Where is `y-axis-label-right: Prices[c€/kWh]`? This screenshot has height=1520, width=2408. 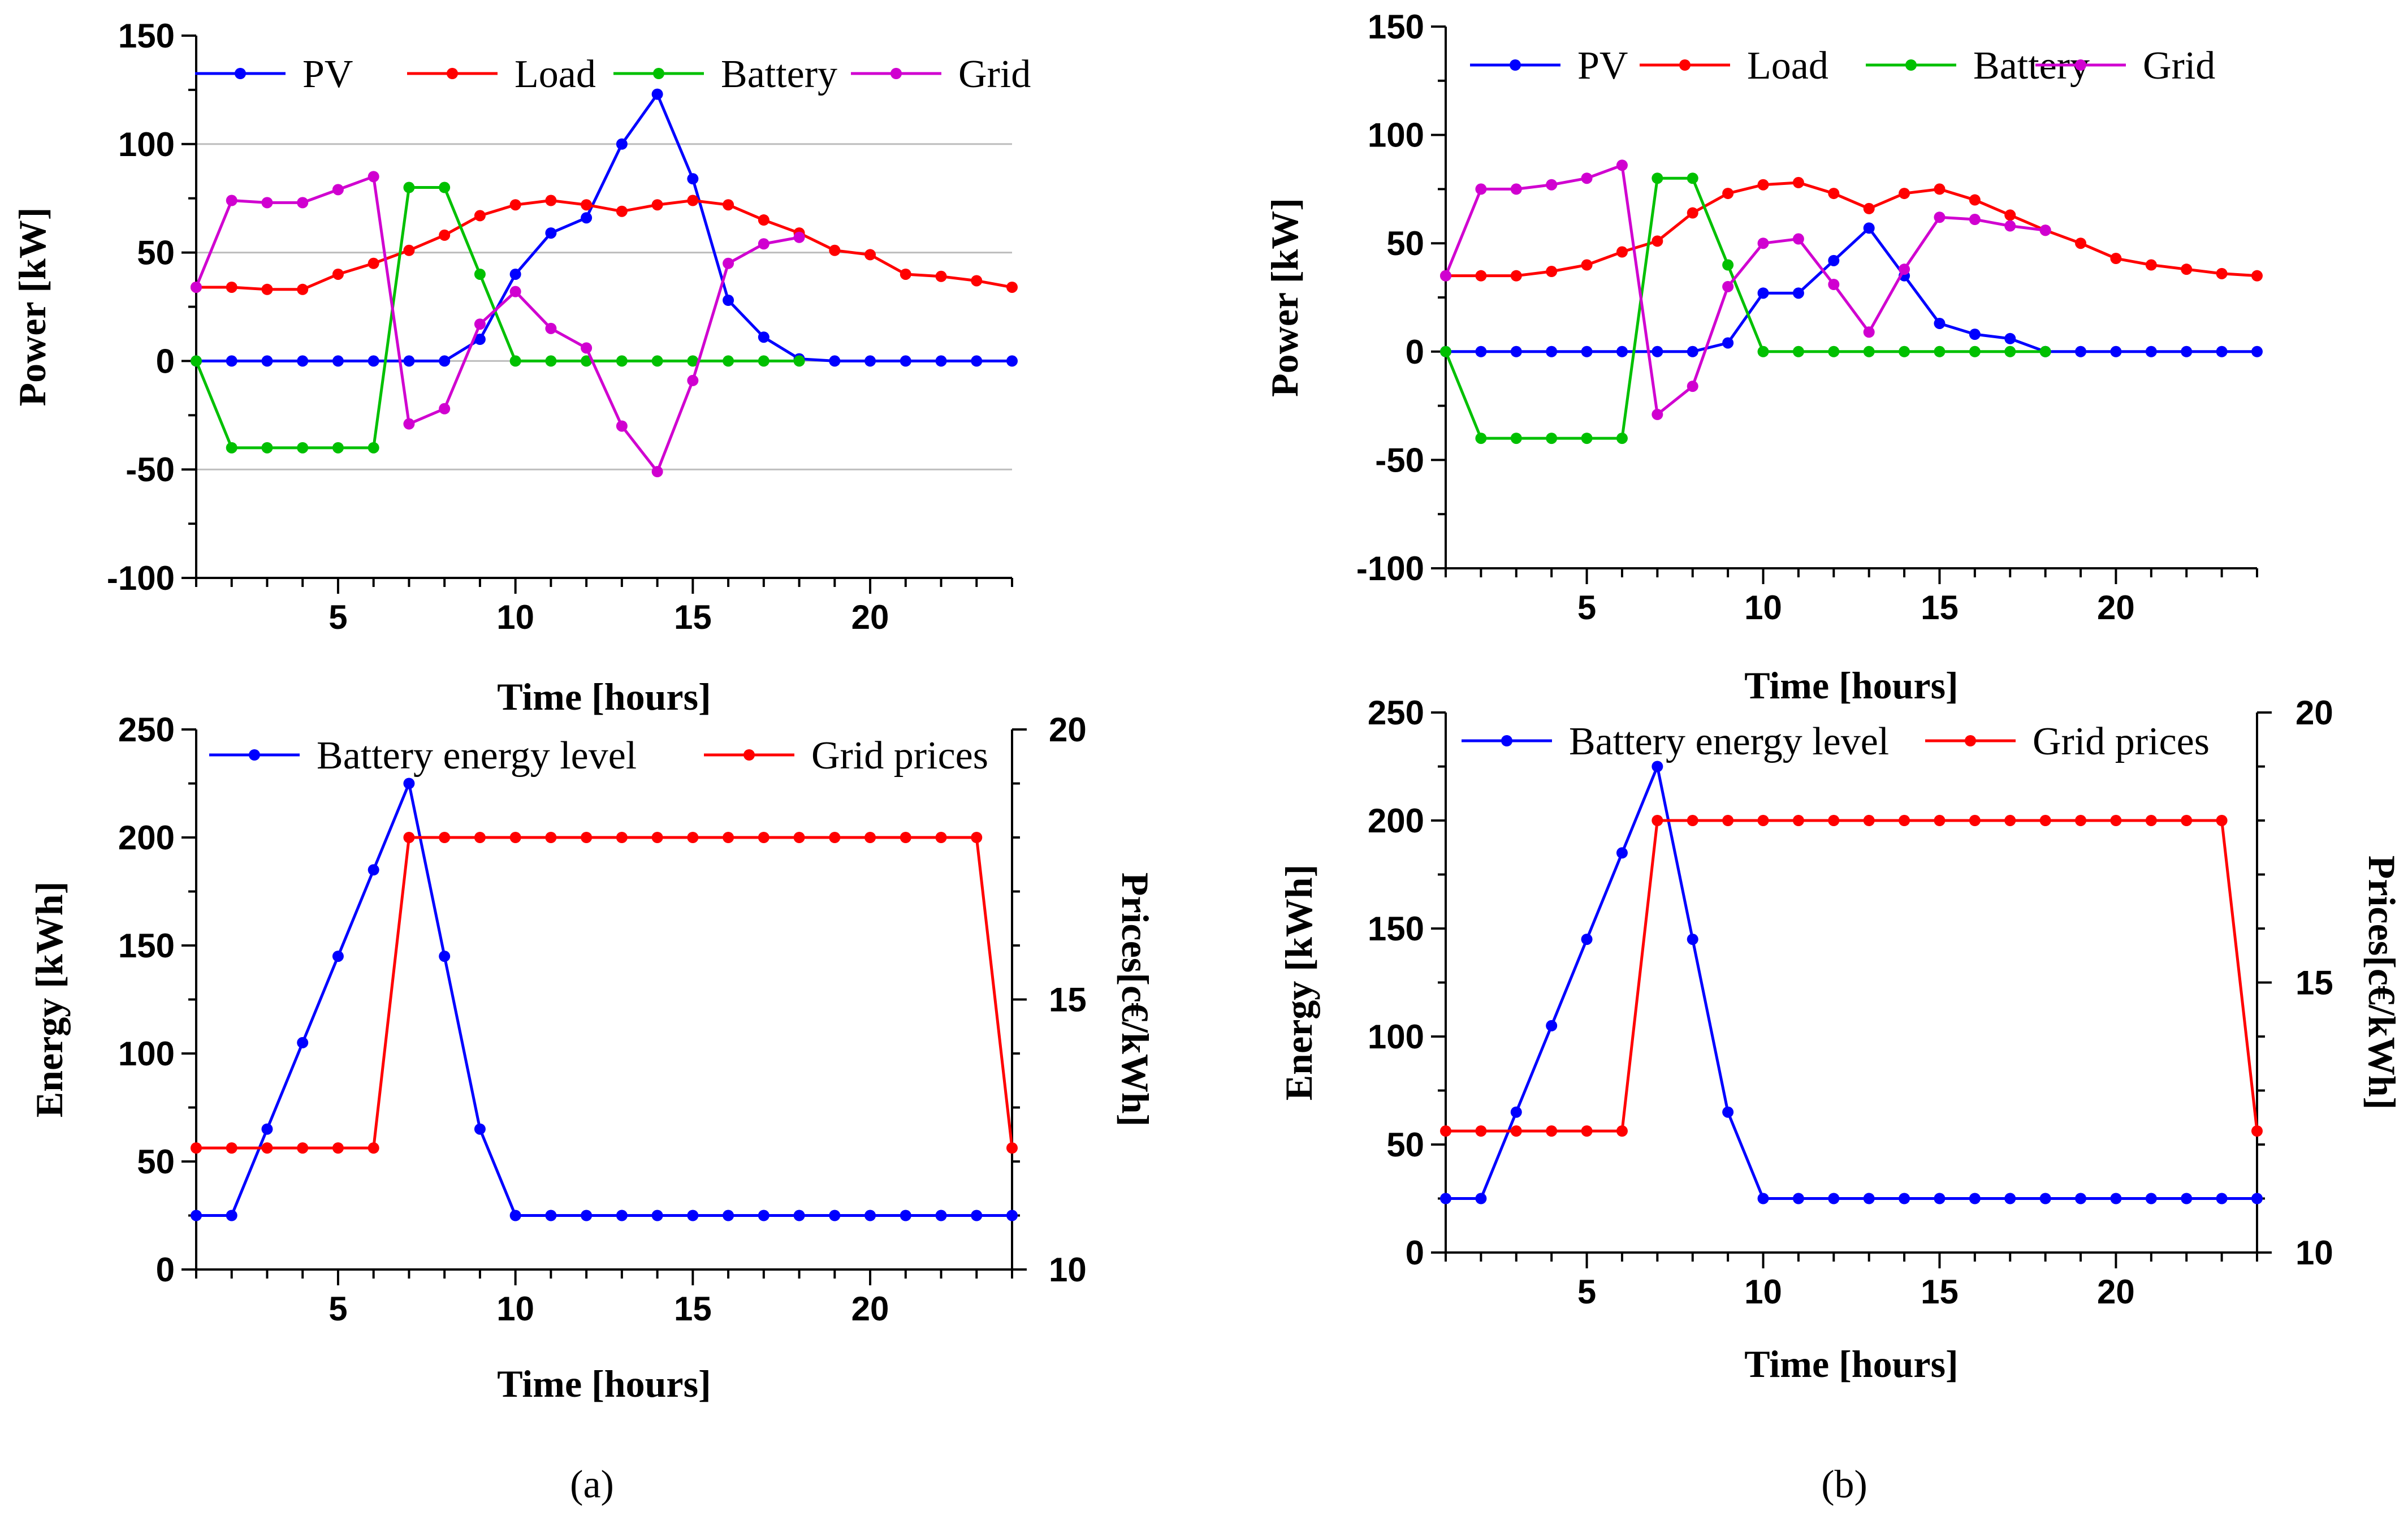
y-axis-label-right: Prices[c€/kWh] is located at coordinates (1135, 999).